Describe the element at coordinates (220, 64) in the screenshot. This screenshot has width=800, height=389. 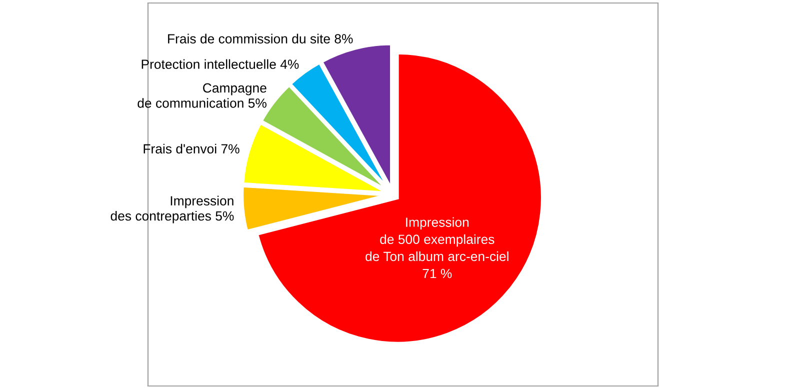
I see `slice-label: Protection intellectuelle 4%` at that location.